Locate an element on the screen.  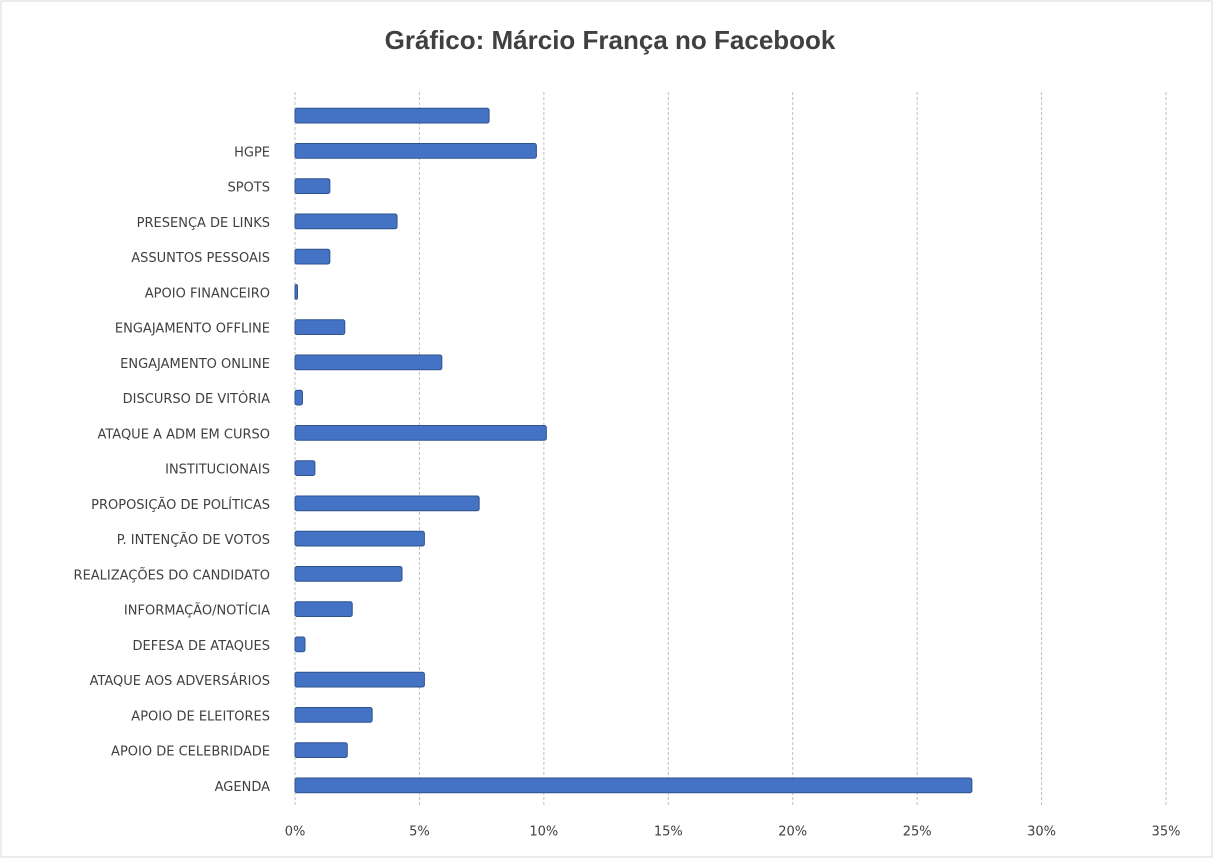
x-tick-label: 30% is located at coordinates (1041, 832).